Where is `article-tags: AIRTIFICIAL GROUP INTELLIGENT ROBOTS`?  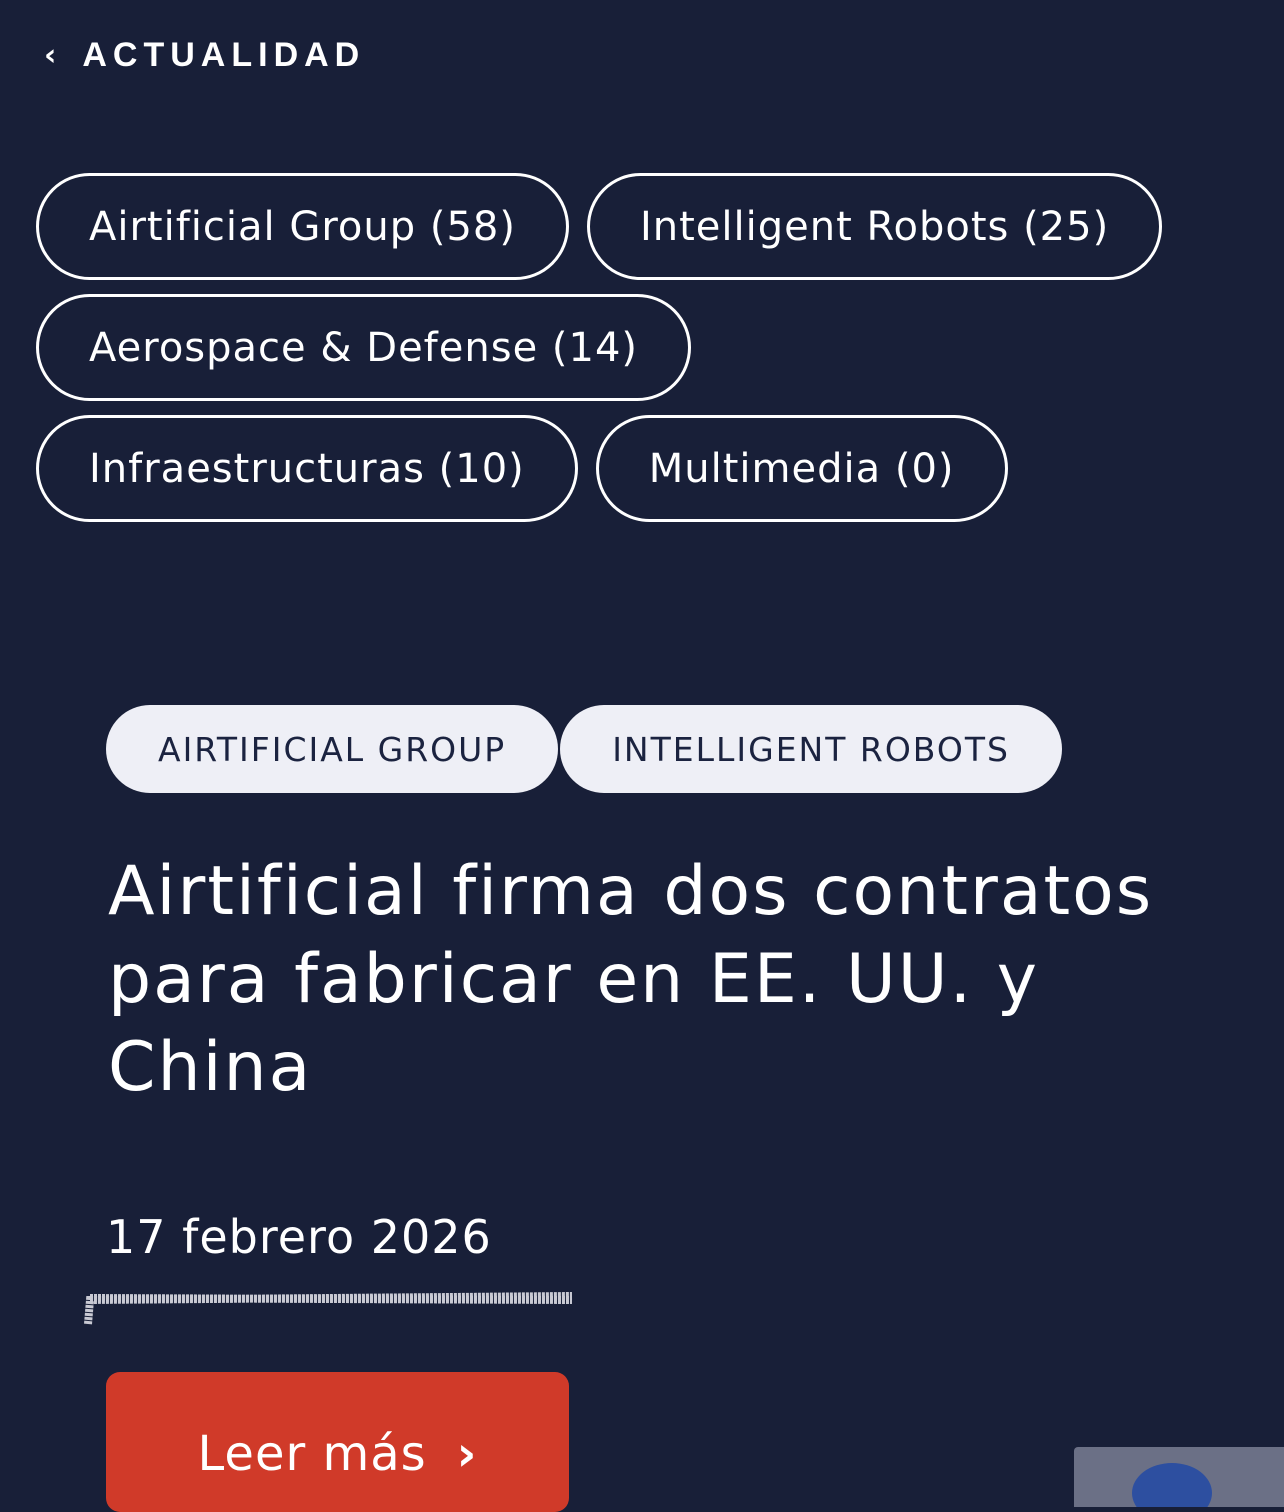
article-tags: AIRTIFICIAL GROUP INTELLIGENT ROBOTS is located at coordinates (584, 749).